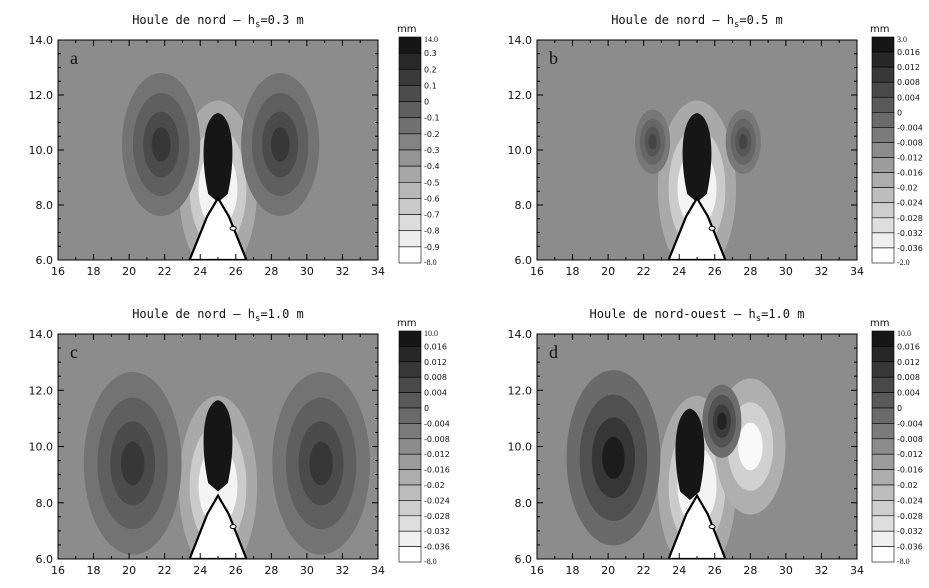 This screenshot has width=929, height=588. What do you see at coordinates (233, 527) in the screenshot?
I see `islet` at bounding box center [233, 527].